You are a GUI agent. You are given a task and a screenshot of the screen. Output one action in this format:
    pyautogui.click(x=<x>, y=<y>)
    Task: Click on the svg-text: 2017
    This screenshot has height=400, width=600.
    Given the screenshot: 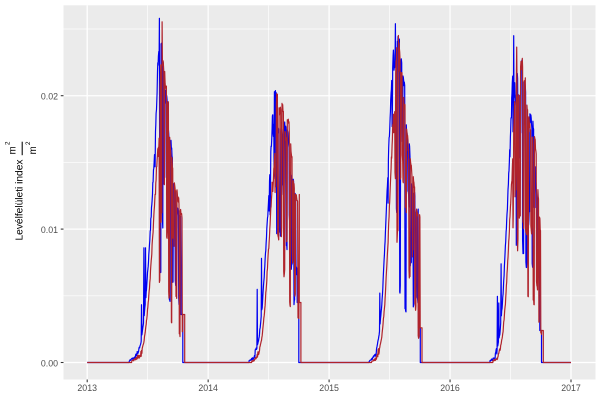 What is the action you would take?
    pyautogui.click(x=571, y=388)
    